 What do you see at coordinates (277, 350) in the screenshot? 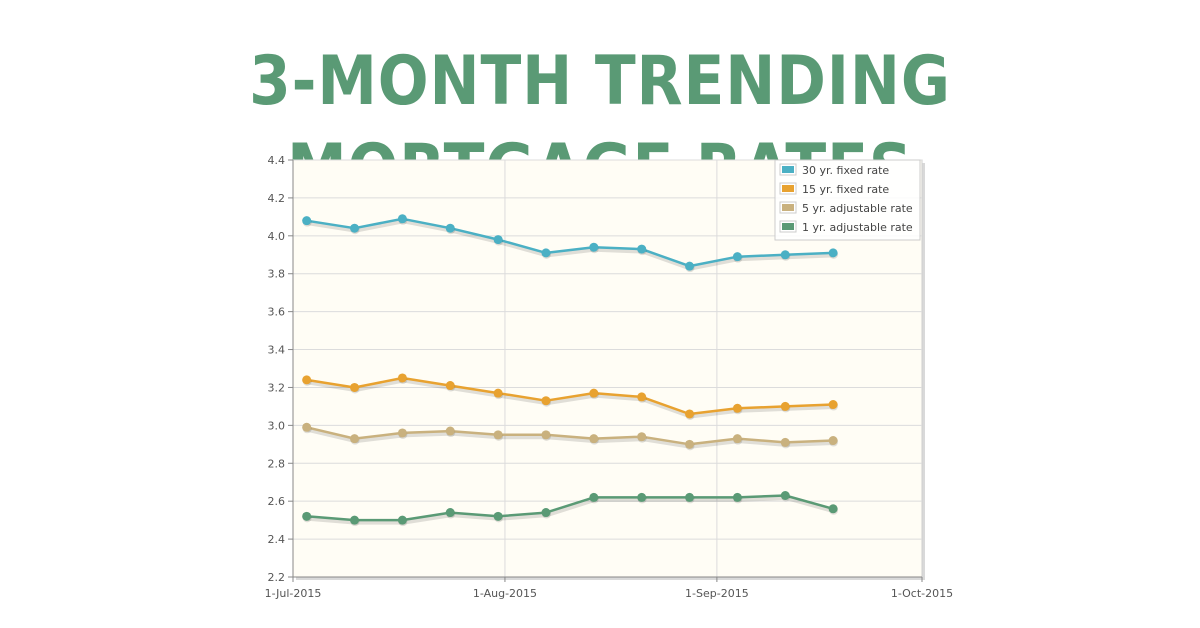
I see `y-tick-label: 3.4` at bounding box center [277, 350].